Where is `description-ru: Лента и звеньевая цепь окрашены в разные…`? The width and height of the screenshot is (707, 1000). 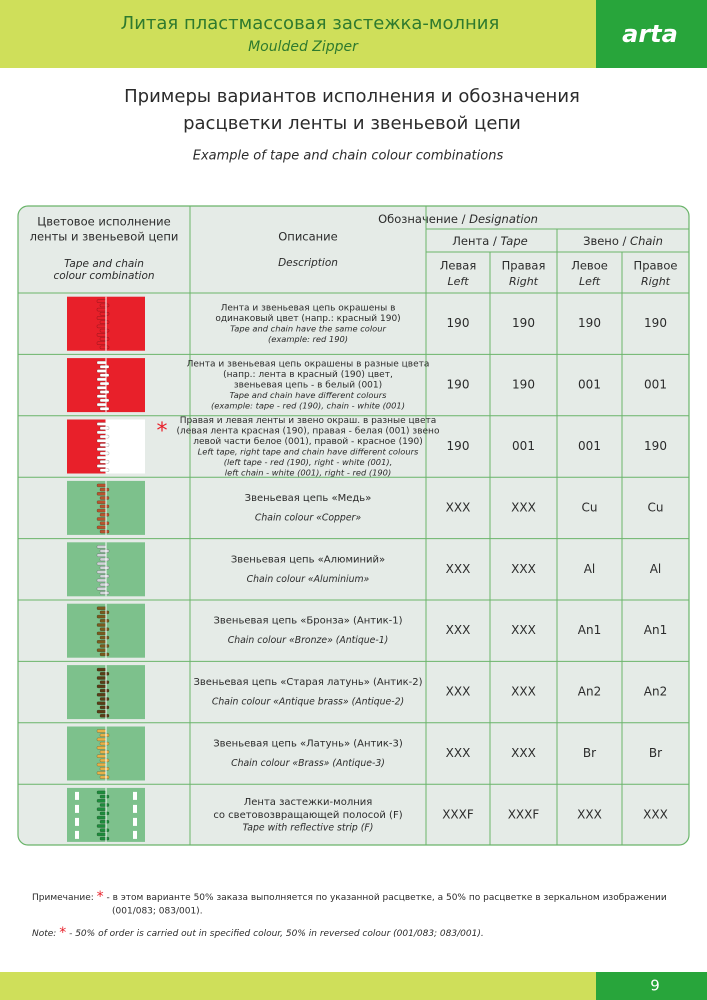
description-ru: Лента и звеньевая цепь окрашены в разные… is located at coordinates (308, 365).